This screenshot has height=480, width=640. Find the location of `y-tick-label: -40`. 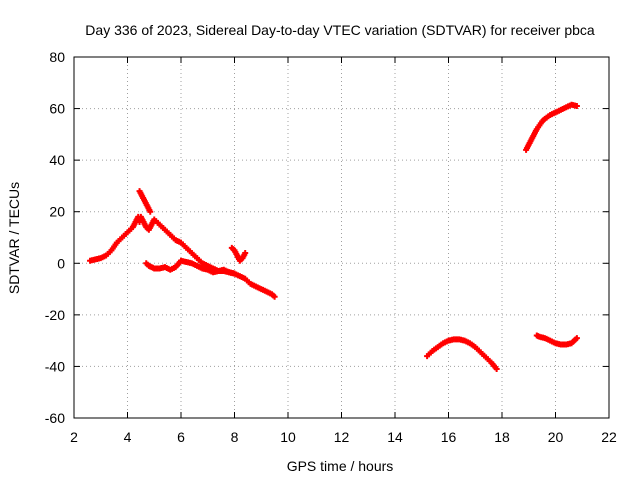

y-tick-label: -40 is located at coordinates (55, 366).